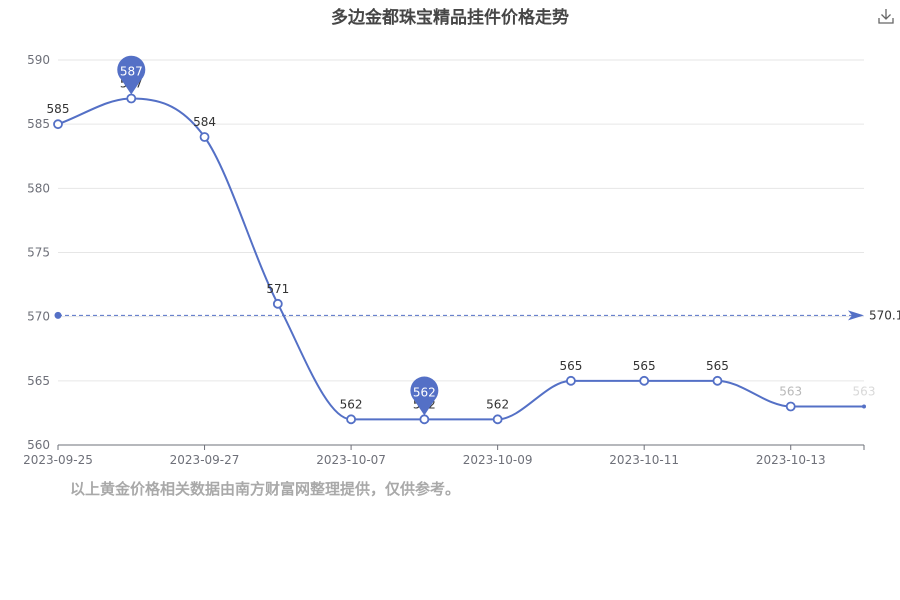 The width and height of the screenshot is (900, 600). What do you see at coordinates (498, 460) in the screenshot?
I see `x-tick-label: 2023-10-09` at bounding box center [498, 460].